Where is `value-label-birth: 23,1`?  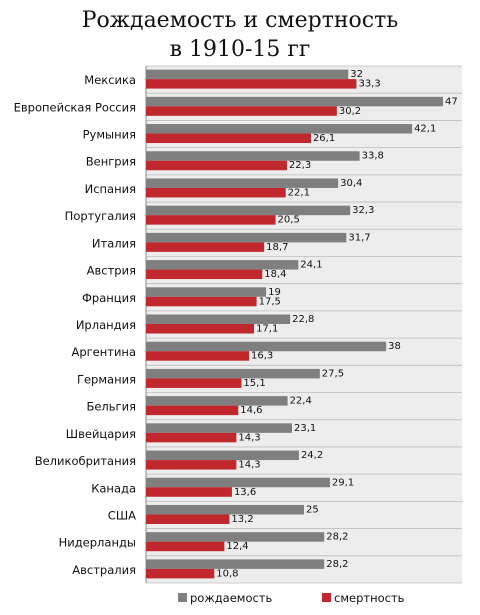 value-label-birth: 23,1 is located at coordinates (305, 428).